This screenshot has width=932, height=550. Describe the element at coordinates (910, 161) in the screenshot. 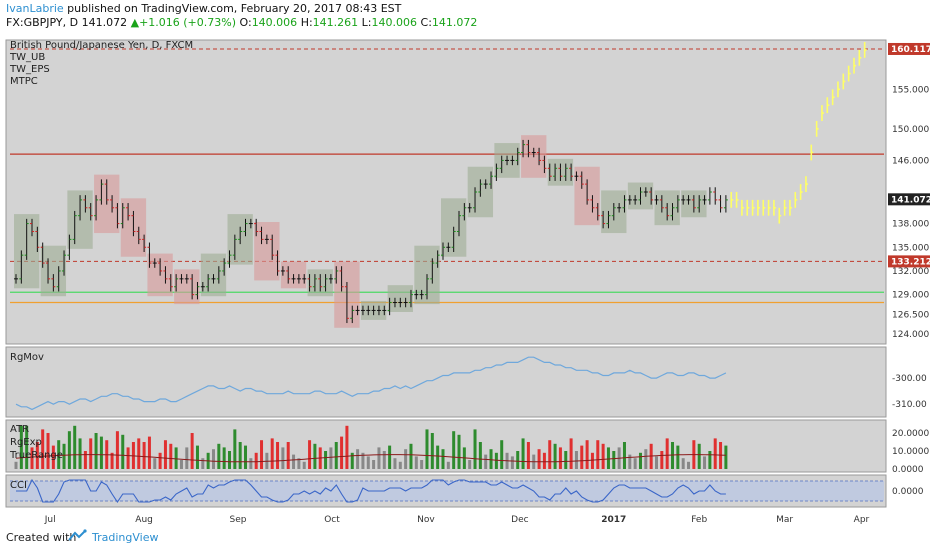

I see `y-tick-label: 146.000` at that location.